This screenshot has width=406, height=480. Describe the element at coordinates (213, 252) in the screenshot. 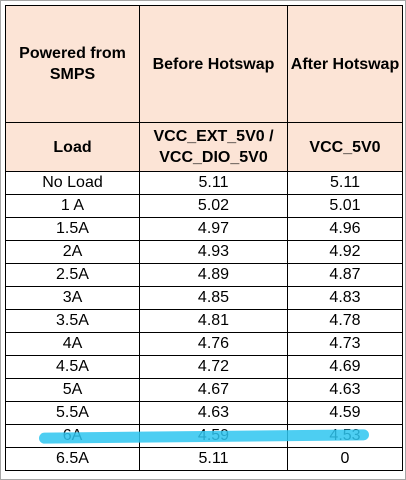

I see `before-voltage-cell: 4.93` at that location.